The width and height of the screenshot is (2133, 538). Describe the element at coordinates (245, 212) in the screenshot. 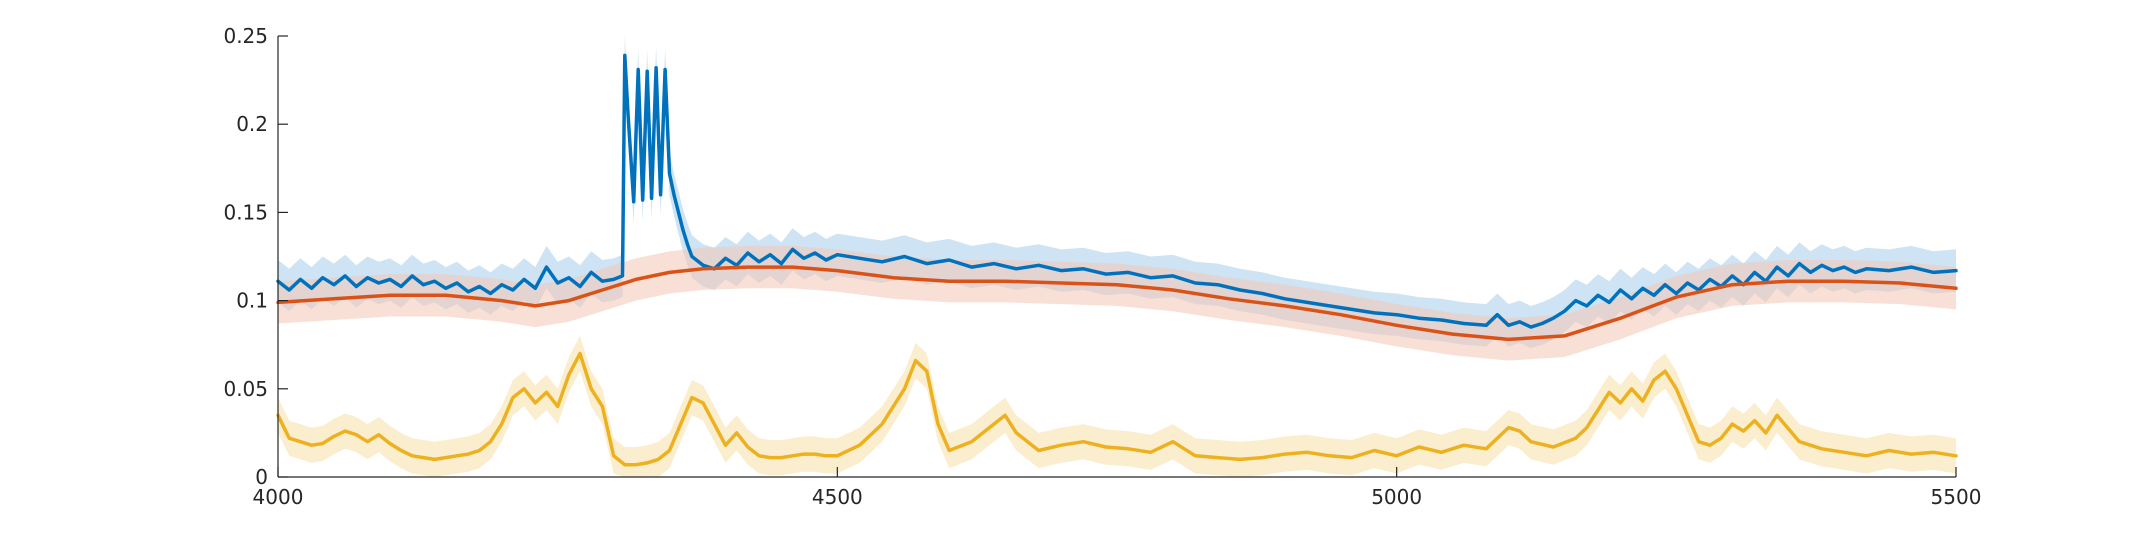

I see `y-tick-label: 0.15` at that location.